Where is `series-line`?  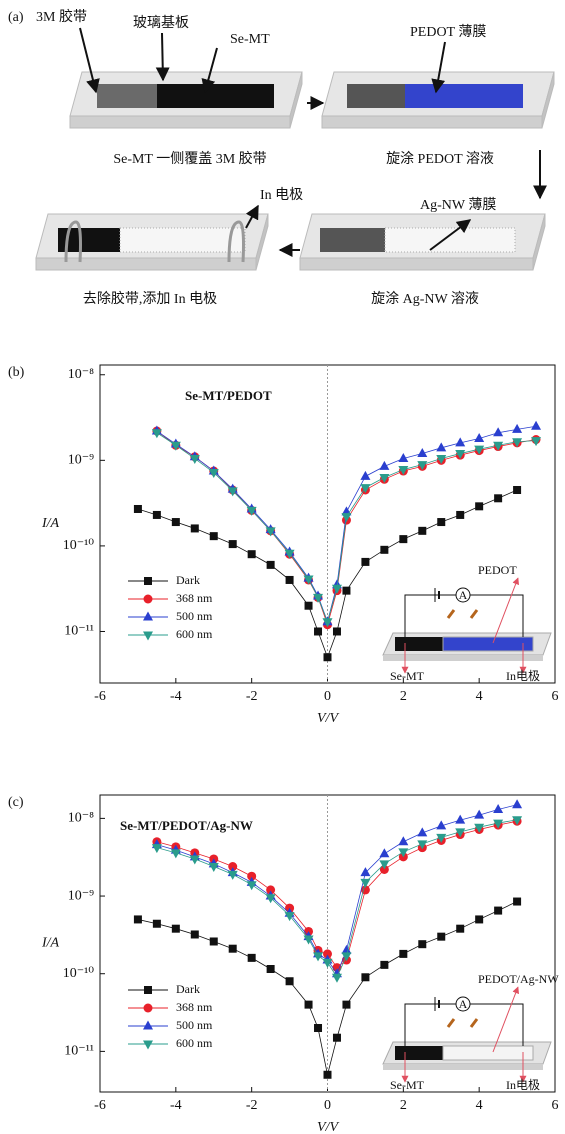 series-line is located at coordinates (346, 528).